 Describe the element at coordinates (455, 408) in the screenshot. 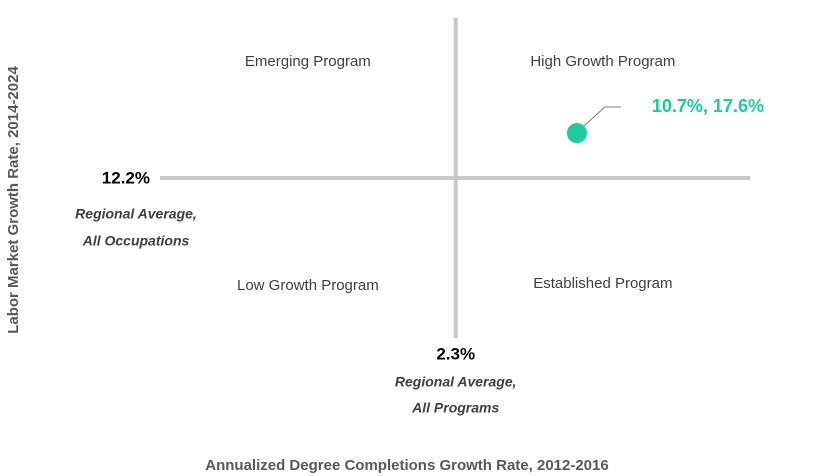

I see `reference-caption: All Programs` at that location.